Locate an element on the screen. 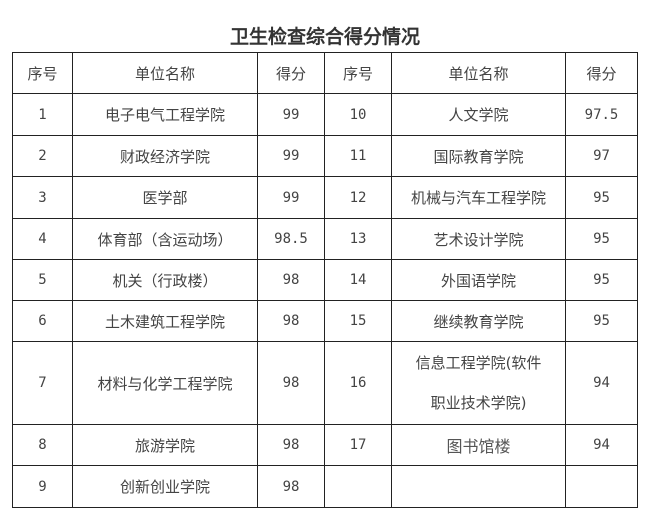 The image size is (650, 528). row-number: 12 is located at coordinates (358, 197).